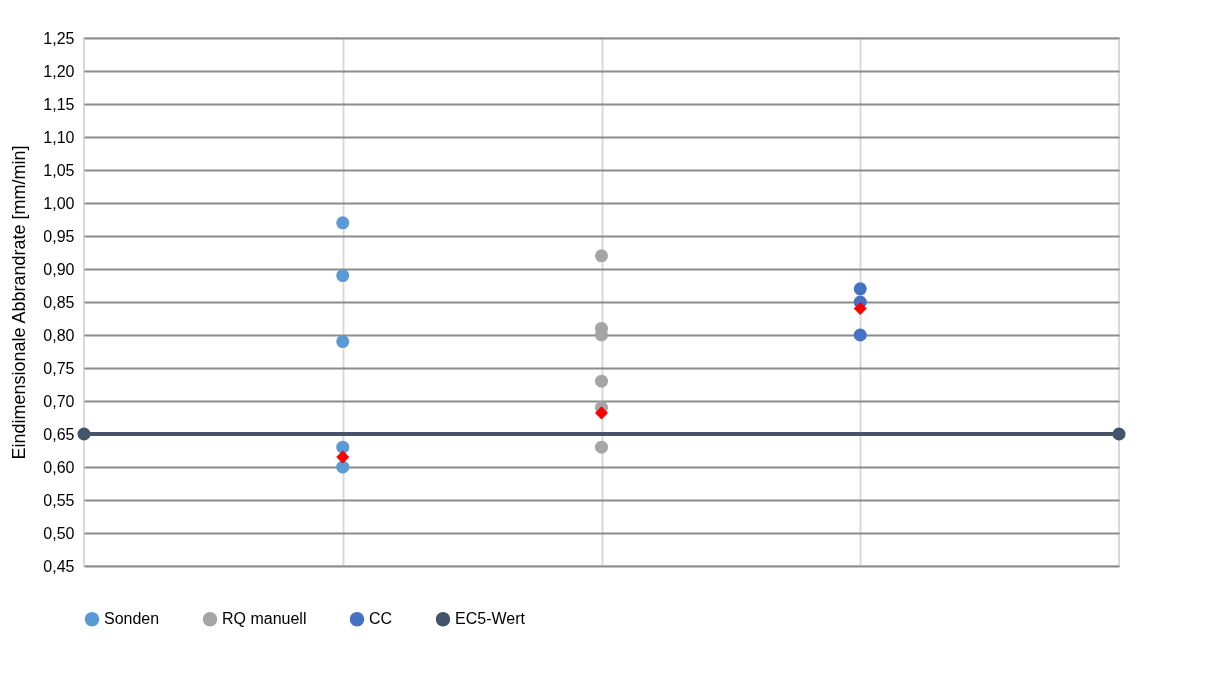  What do you see at coordinates (59, 335) in the screenshot?
I see `y-tick-label: 0,80` at bounding box center [59, 335].